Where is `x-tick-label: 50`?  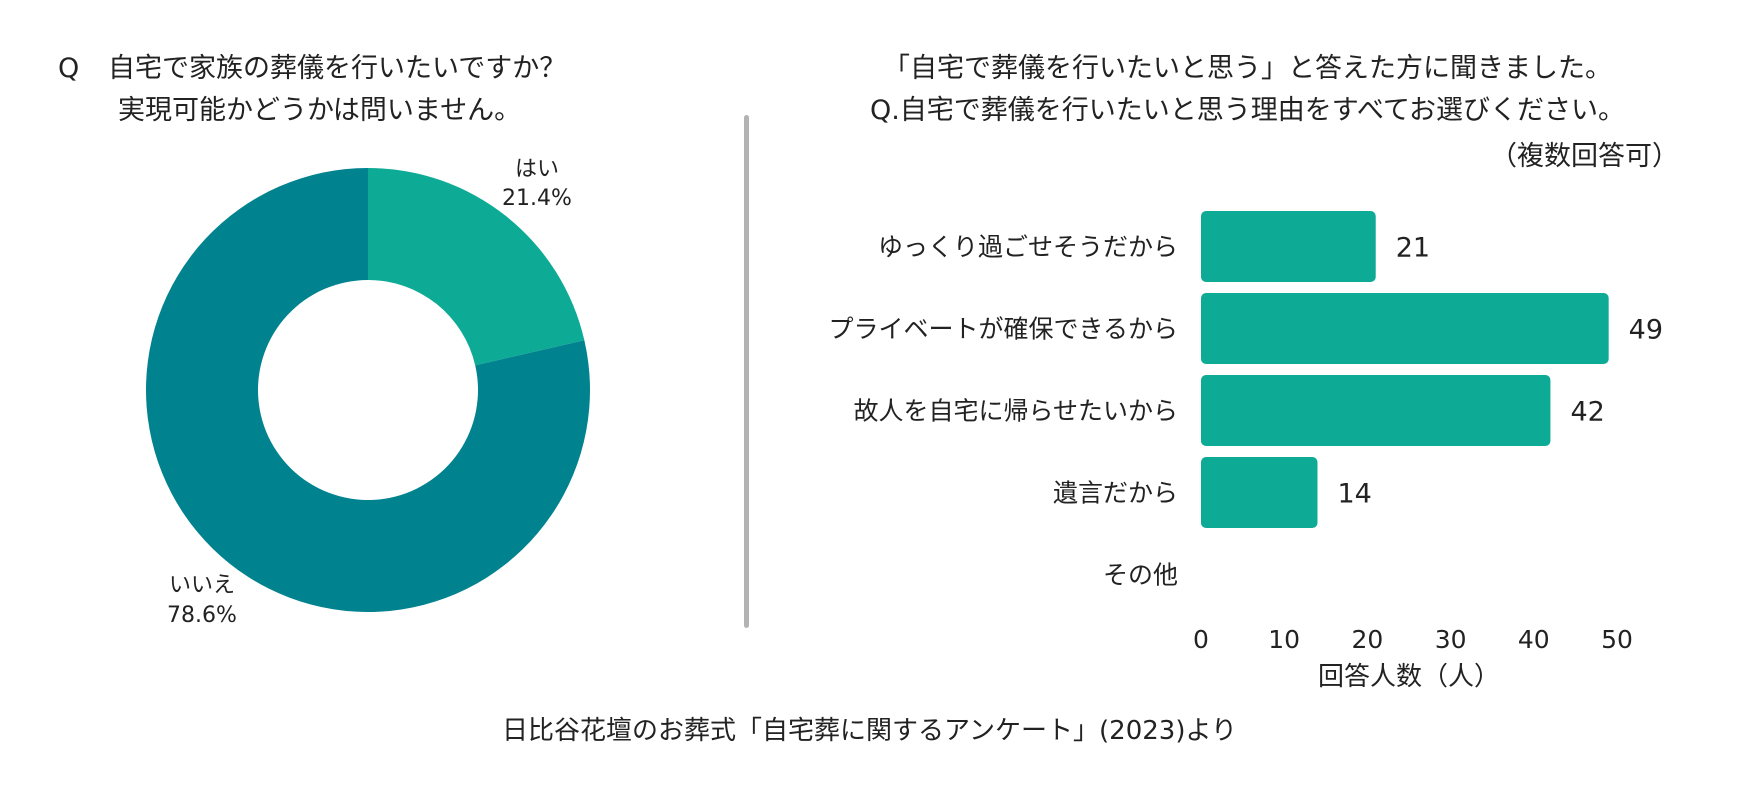
x-tick-label: 50 is located at coordinates (1617, 639).